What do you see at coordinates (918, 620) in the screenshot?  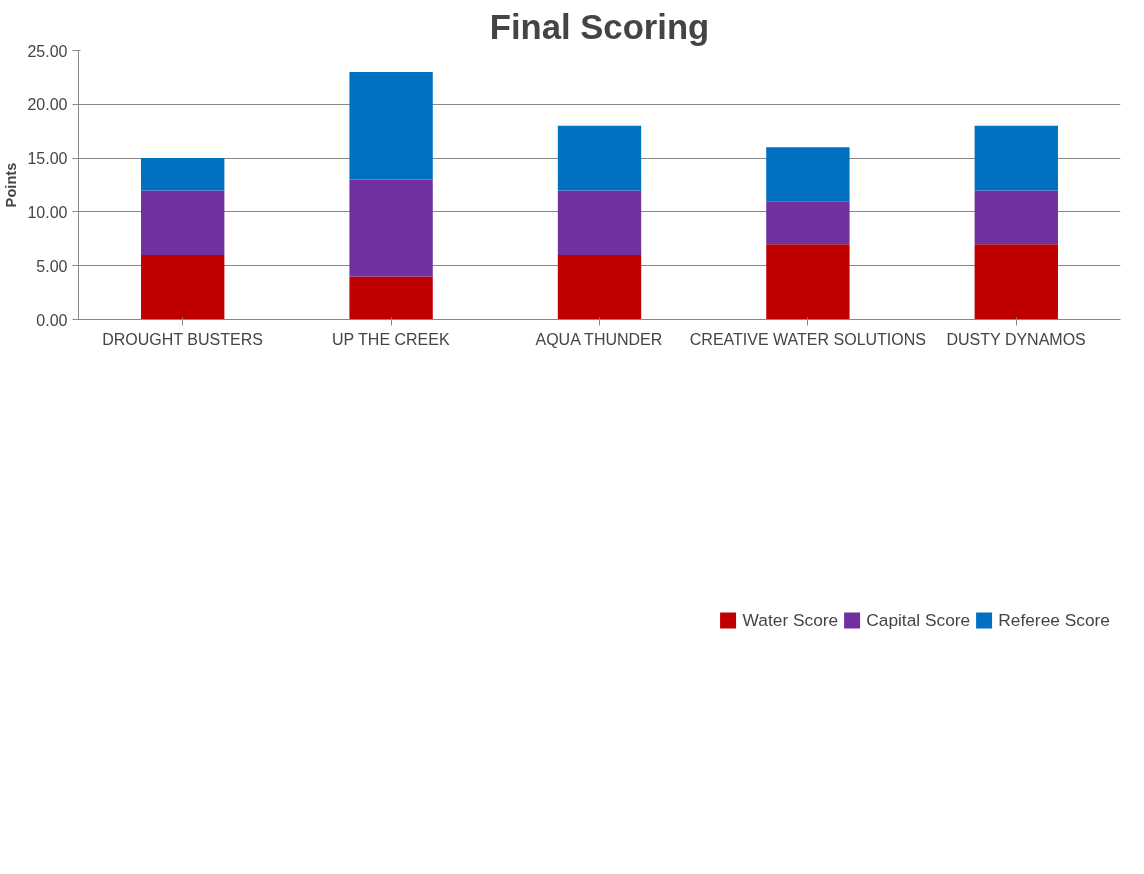 I see `legend-label: Capital Score` at bounding box center [918, 620].